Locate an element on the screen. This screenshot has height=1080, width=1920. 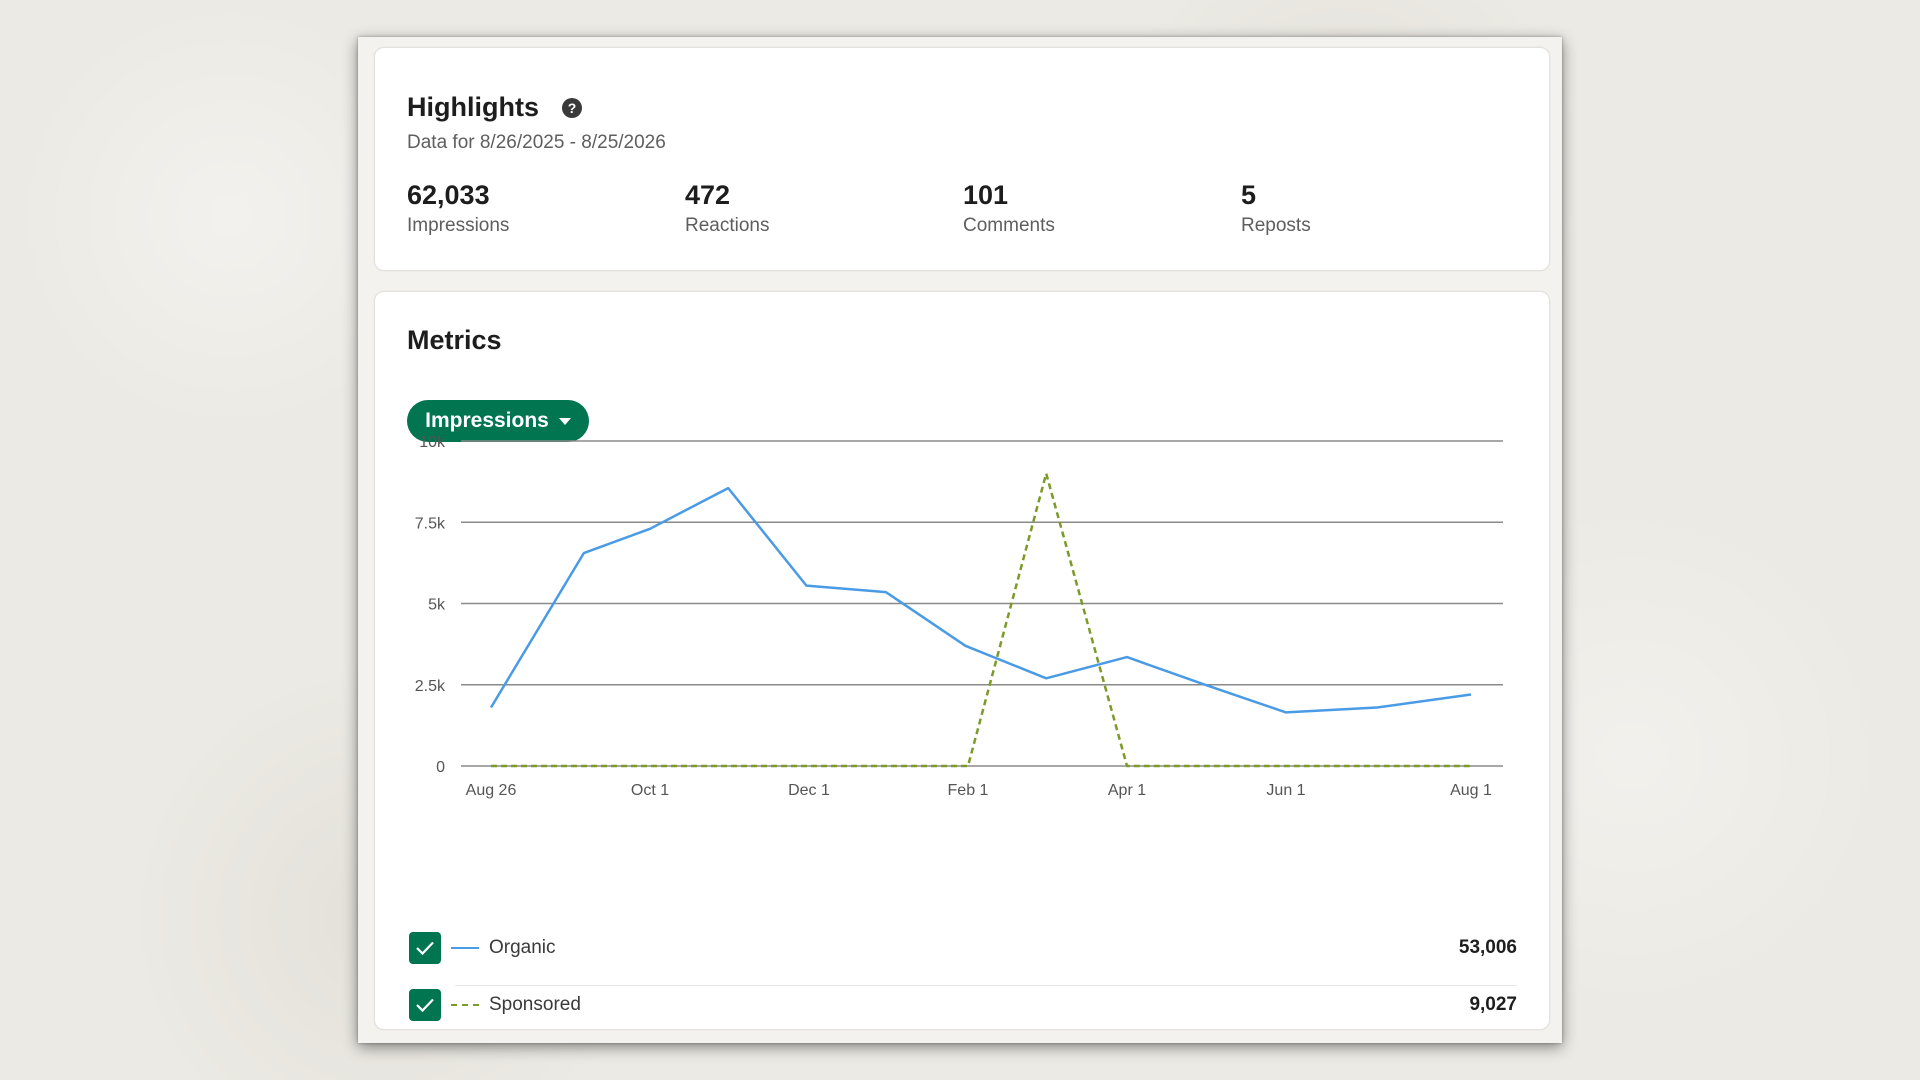
metric-selector-label: Impressions is located at coordinates (487, 420).